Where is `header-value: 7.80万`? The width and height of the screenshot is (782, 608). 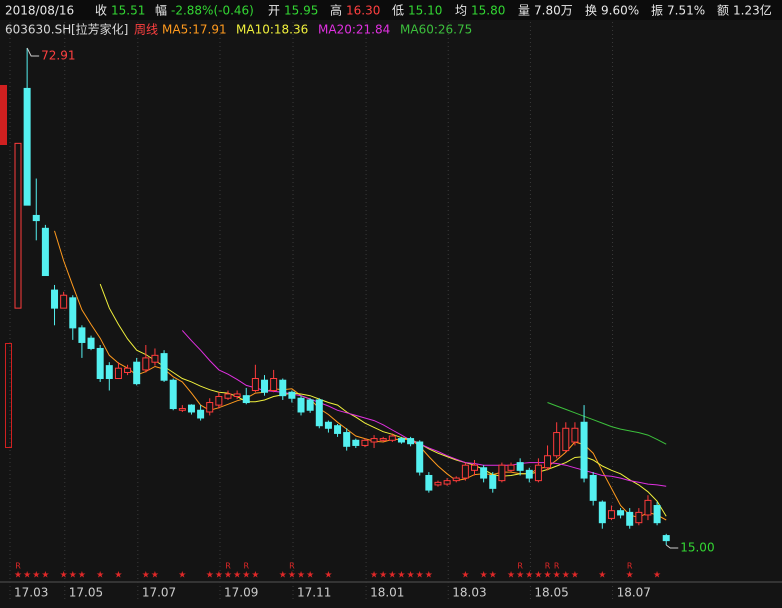
header-value: 7.80万 is located at coordinates (553, 11).